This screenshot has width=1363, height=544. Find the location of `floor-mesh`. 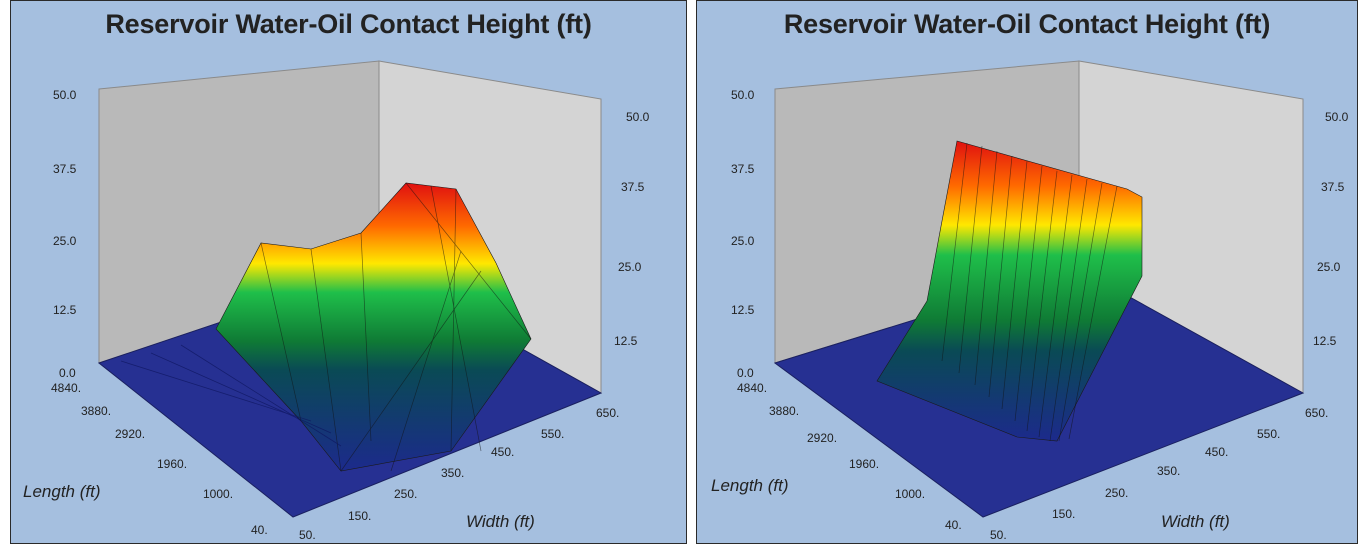

floor-mesh is located at coordinates (231, 395).